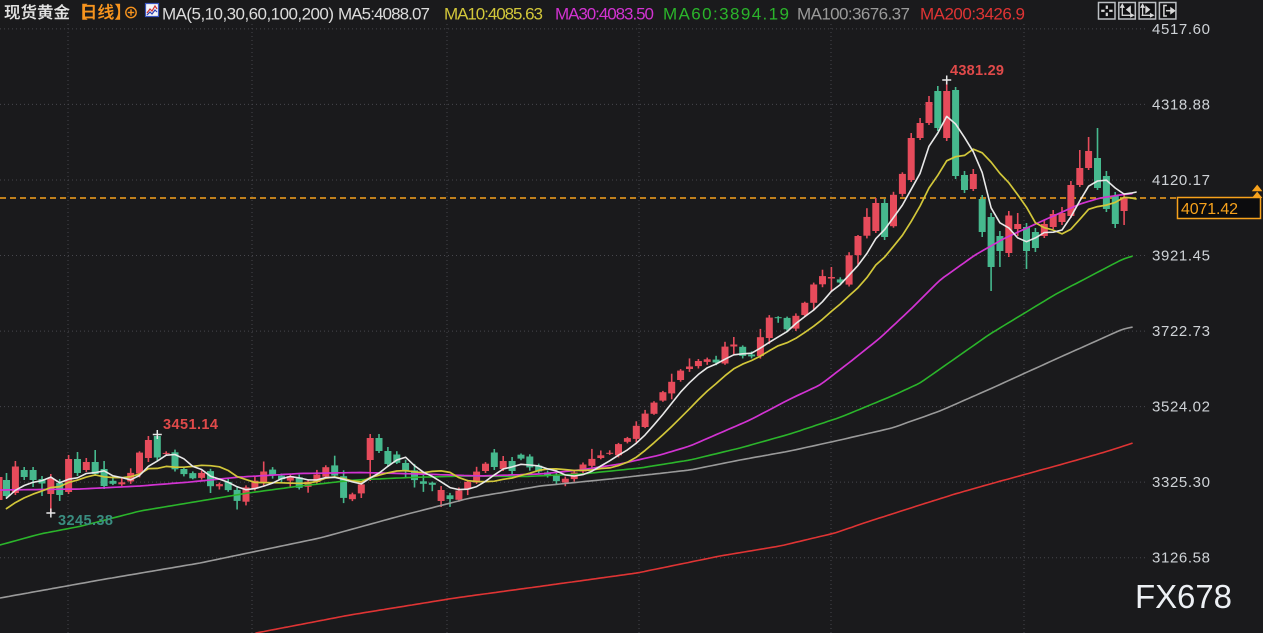 This screenshot has width=1263, height=633. Describe the element at coordinates (1181, 256) in the screenshot. I see `svg-text: 3921.45` at that location.